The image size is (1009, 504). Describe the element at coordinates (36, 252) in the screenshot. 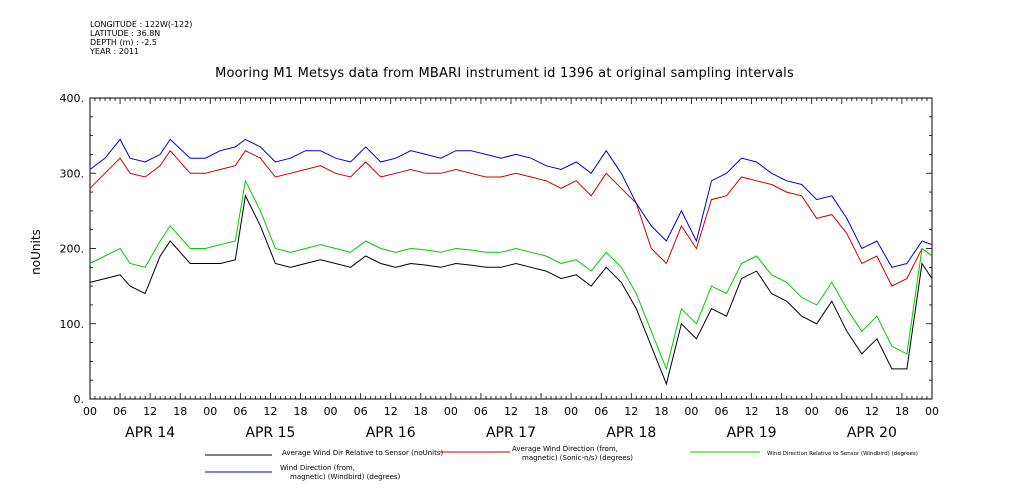

I see `y-axis-label: noUnits` at that location.